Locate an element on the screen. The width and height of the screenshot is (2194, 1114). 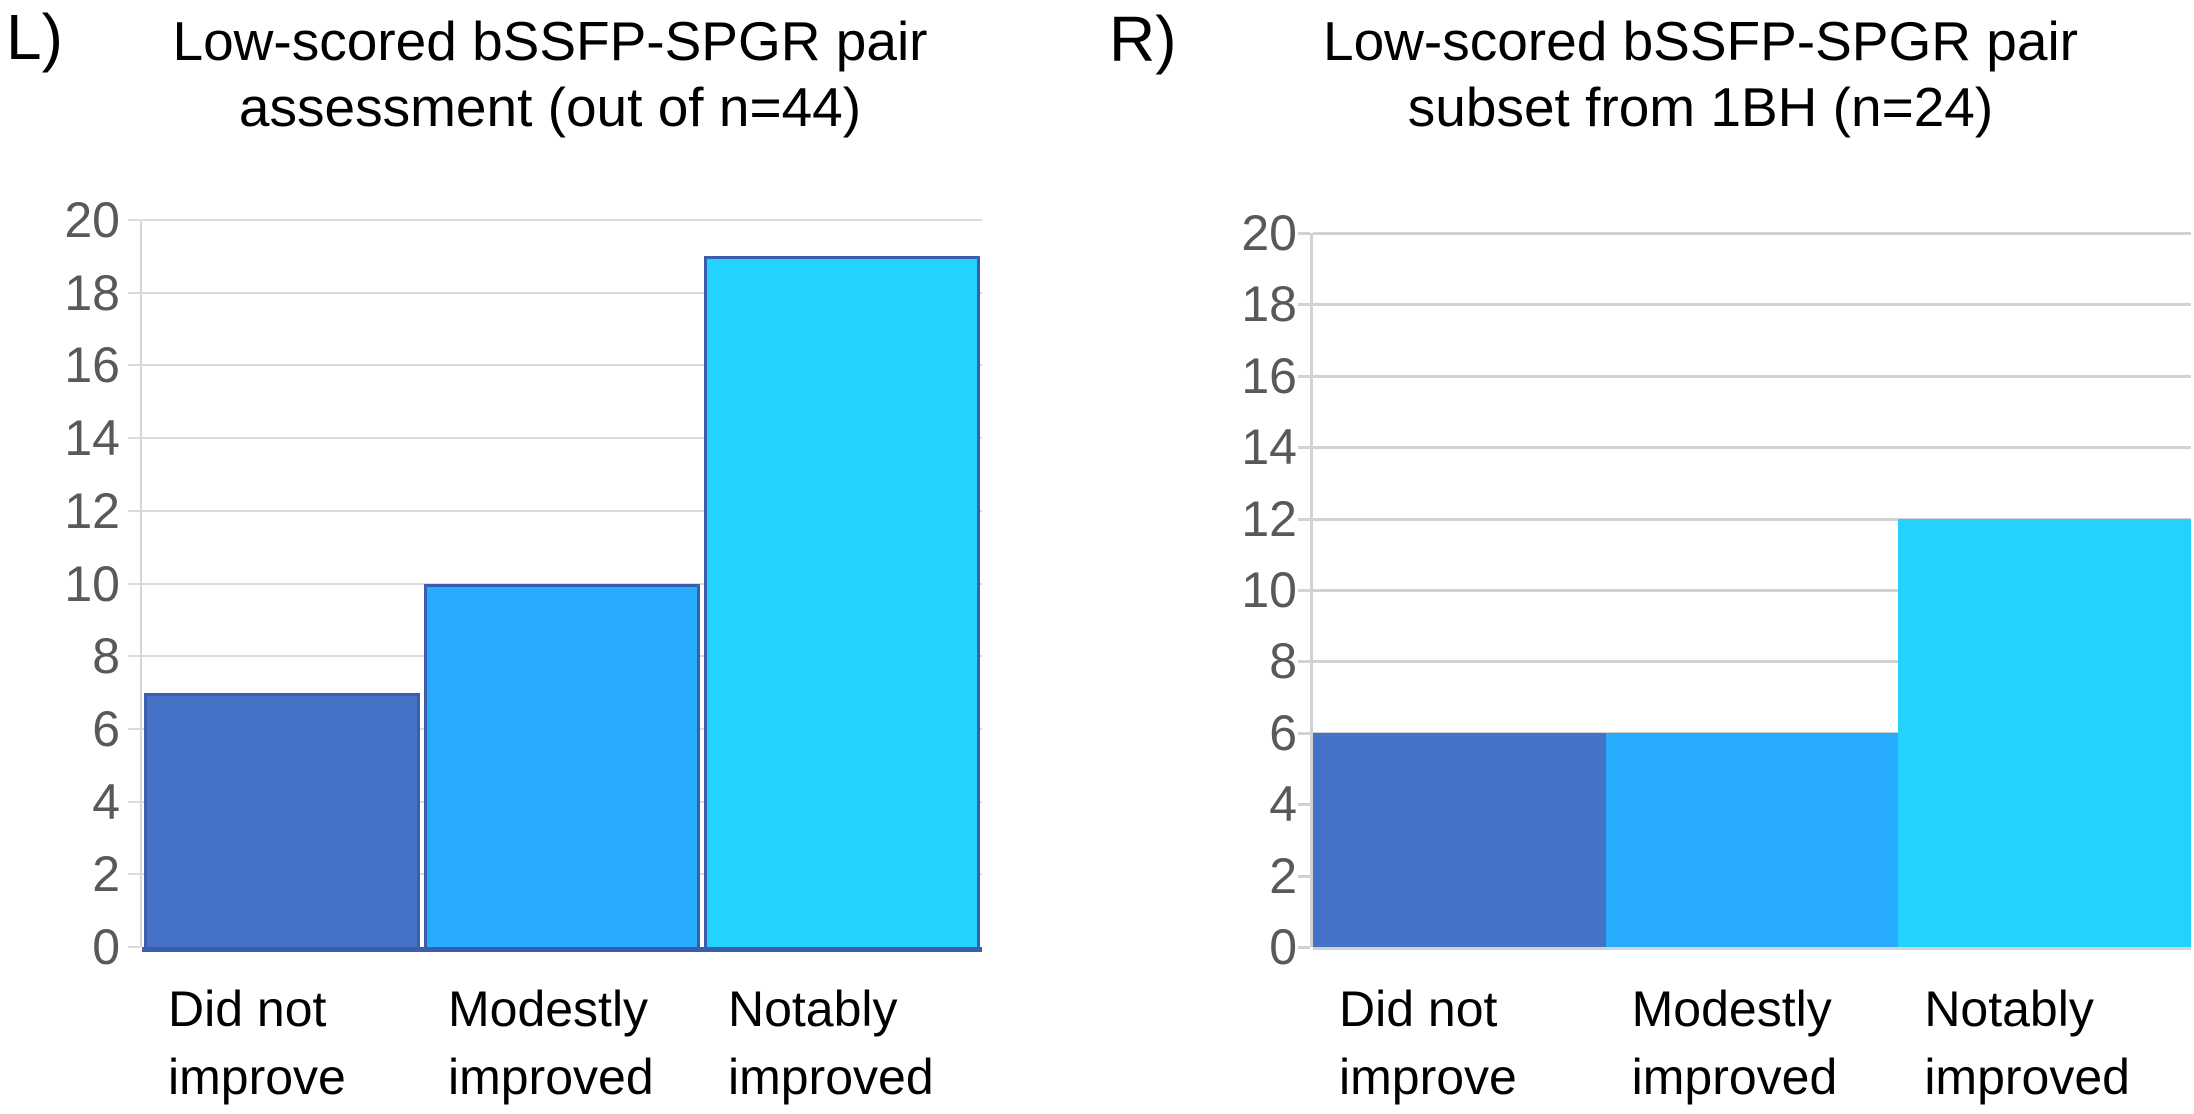
panel-letter-label-right: R) is located at coordinates (1143, 39).